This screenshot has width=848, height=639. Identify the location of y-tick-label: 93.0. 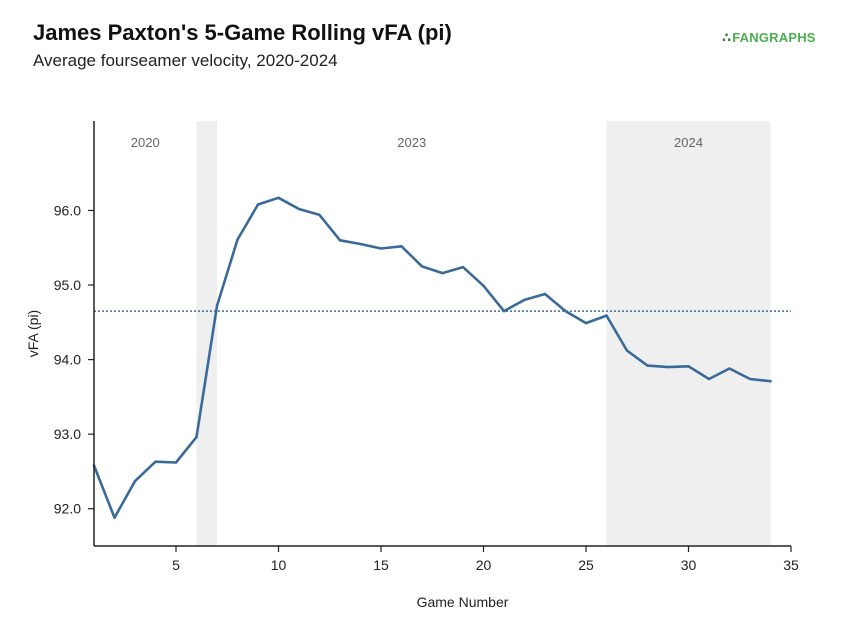
(67, 434).